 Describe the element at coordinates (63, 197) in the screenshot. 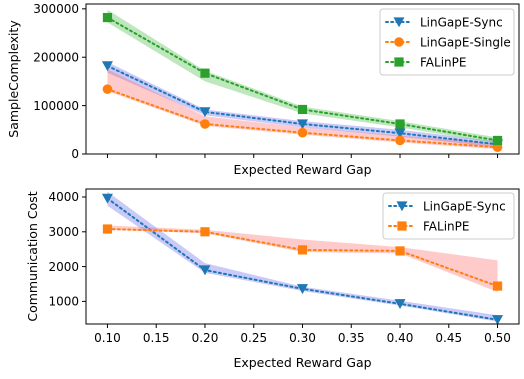

I see `y-tick-label: 4000` at that location.